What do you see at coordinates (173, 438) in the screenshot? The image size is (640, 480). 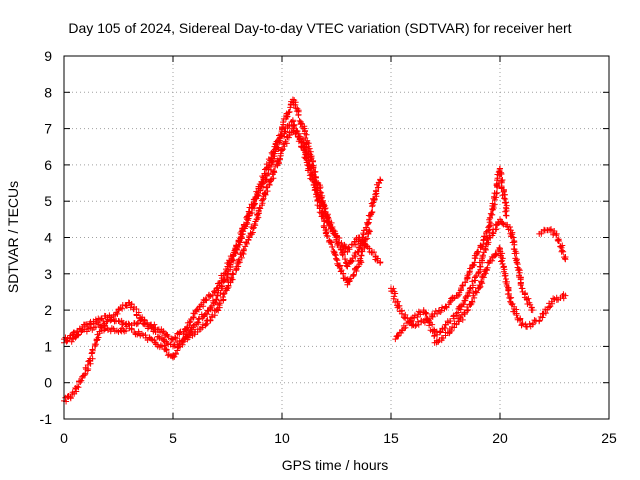 I see `x-tick-label: 5` at bounding box center [173, 438].